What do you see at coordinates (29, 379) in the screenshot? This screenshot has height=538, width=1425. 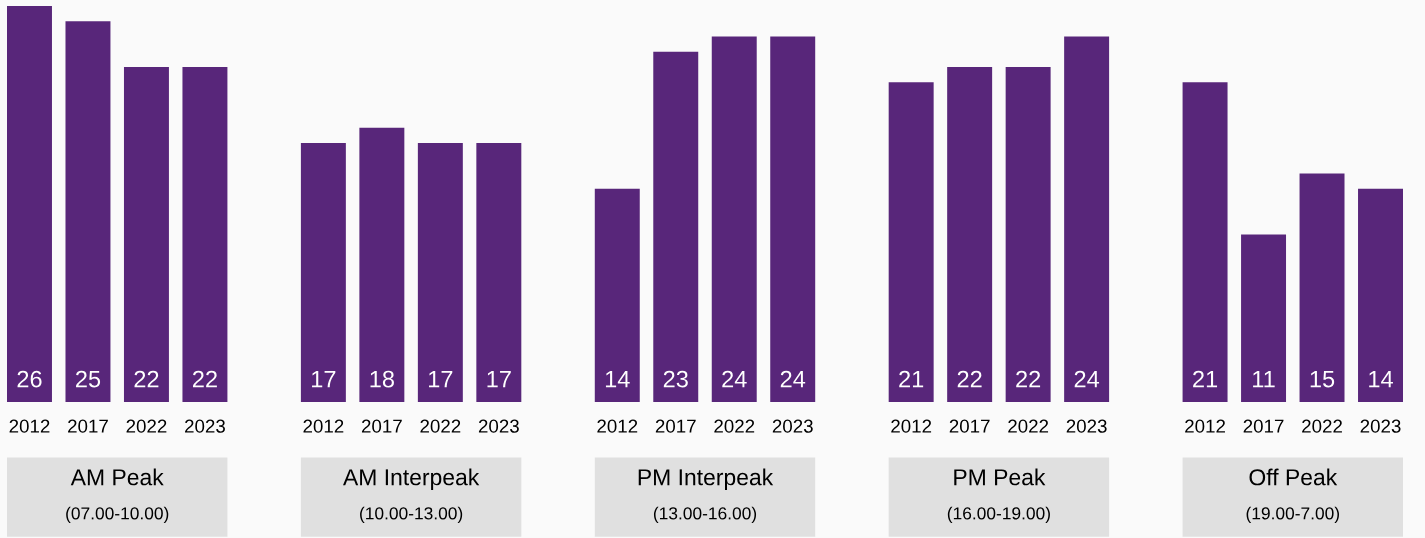 I see `data-label: 26` at bounding box center [29, 379].